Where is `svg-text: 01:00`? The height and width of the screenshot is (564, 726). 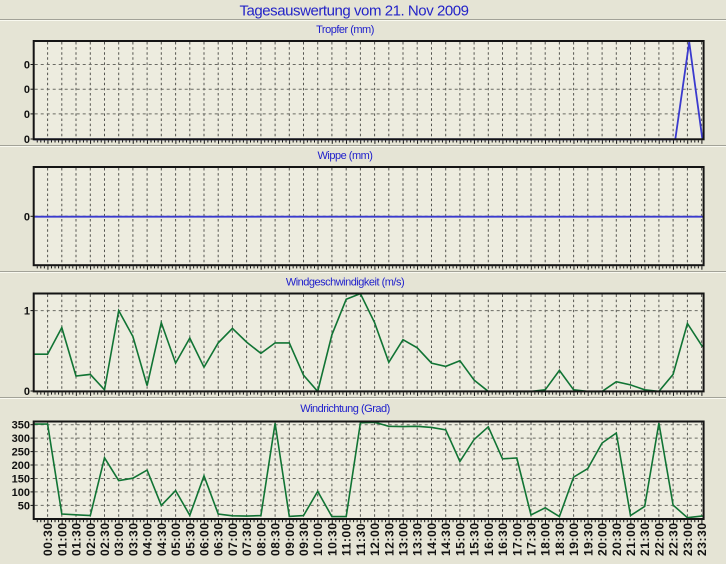
svg-text: 01:00 is located at coordinates (62, 539).